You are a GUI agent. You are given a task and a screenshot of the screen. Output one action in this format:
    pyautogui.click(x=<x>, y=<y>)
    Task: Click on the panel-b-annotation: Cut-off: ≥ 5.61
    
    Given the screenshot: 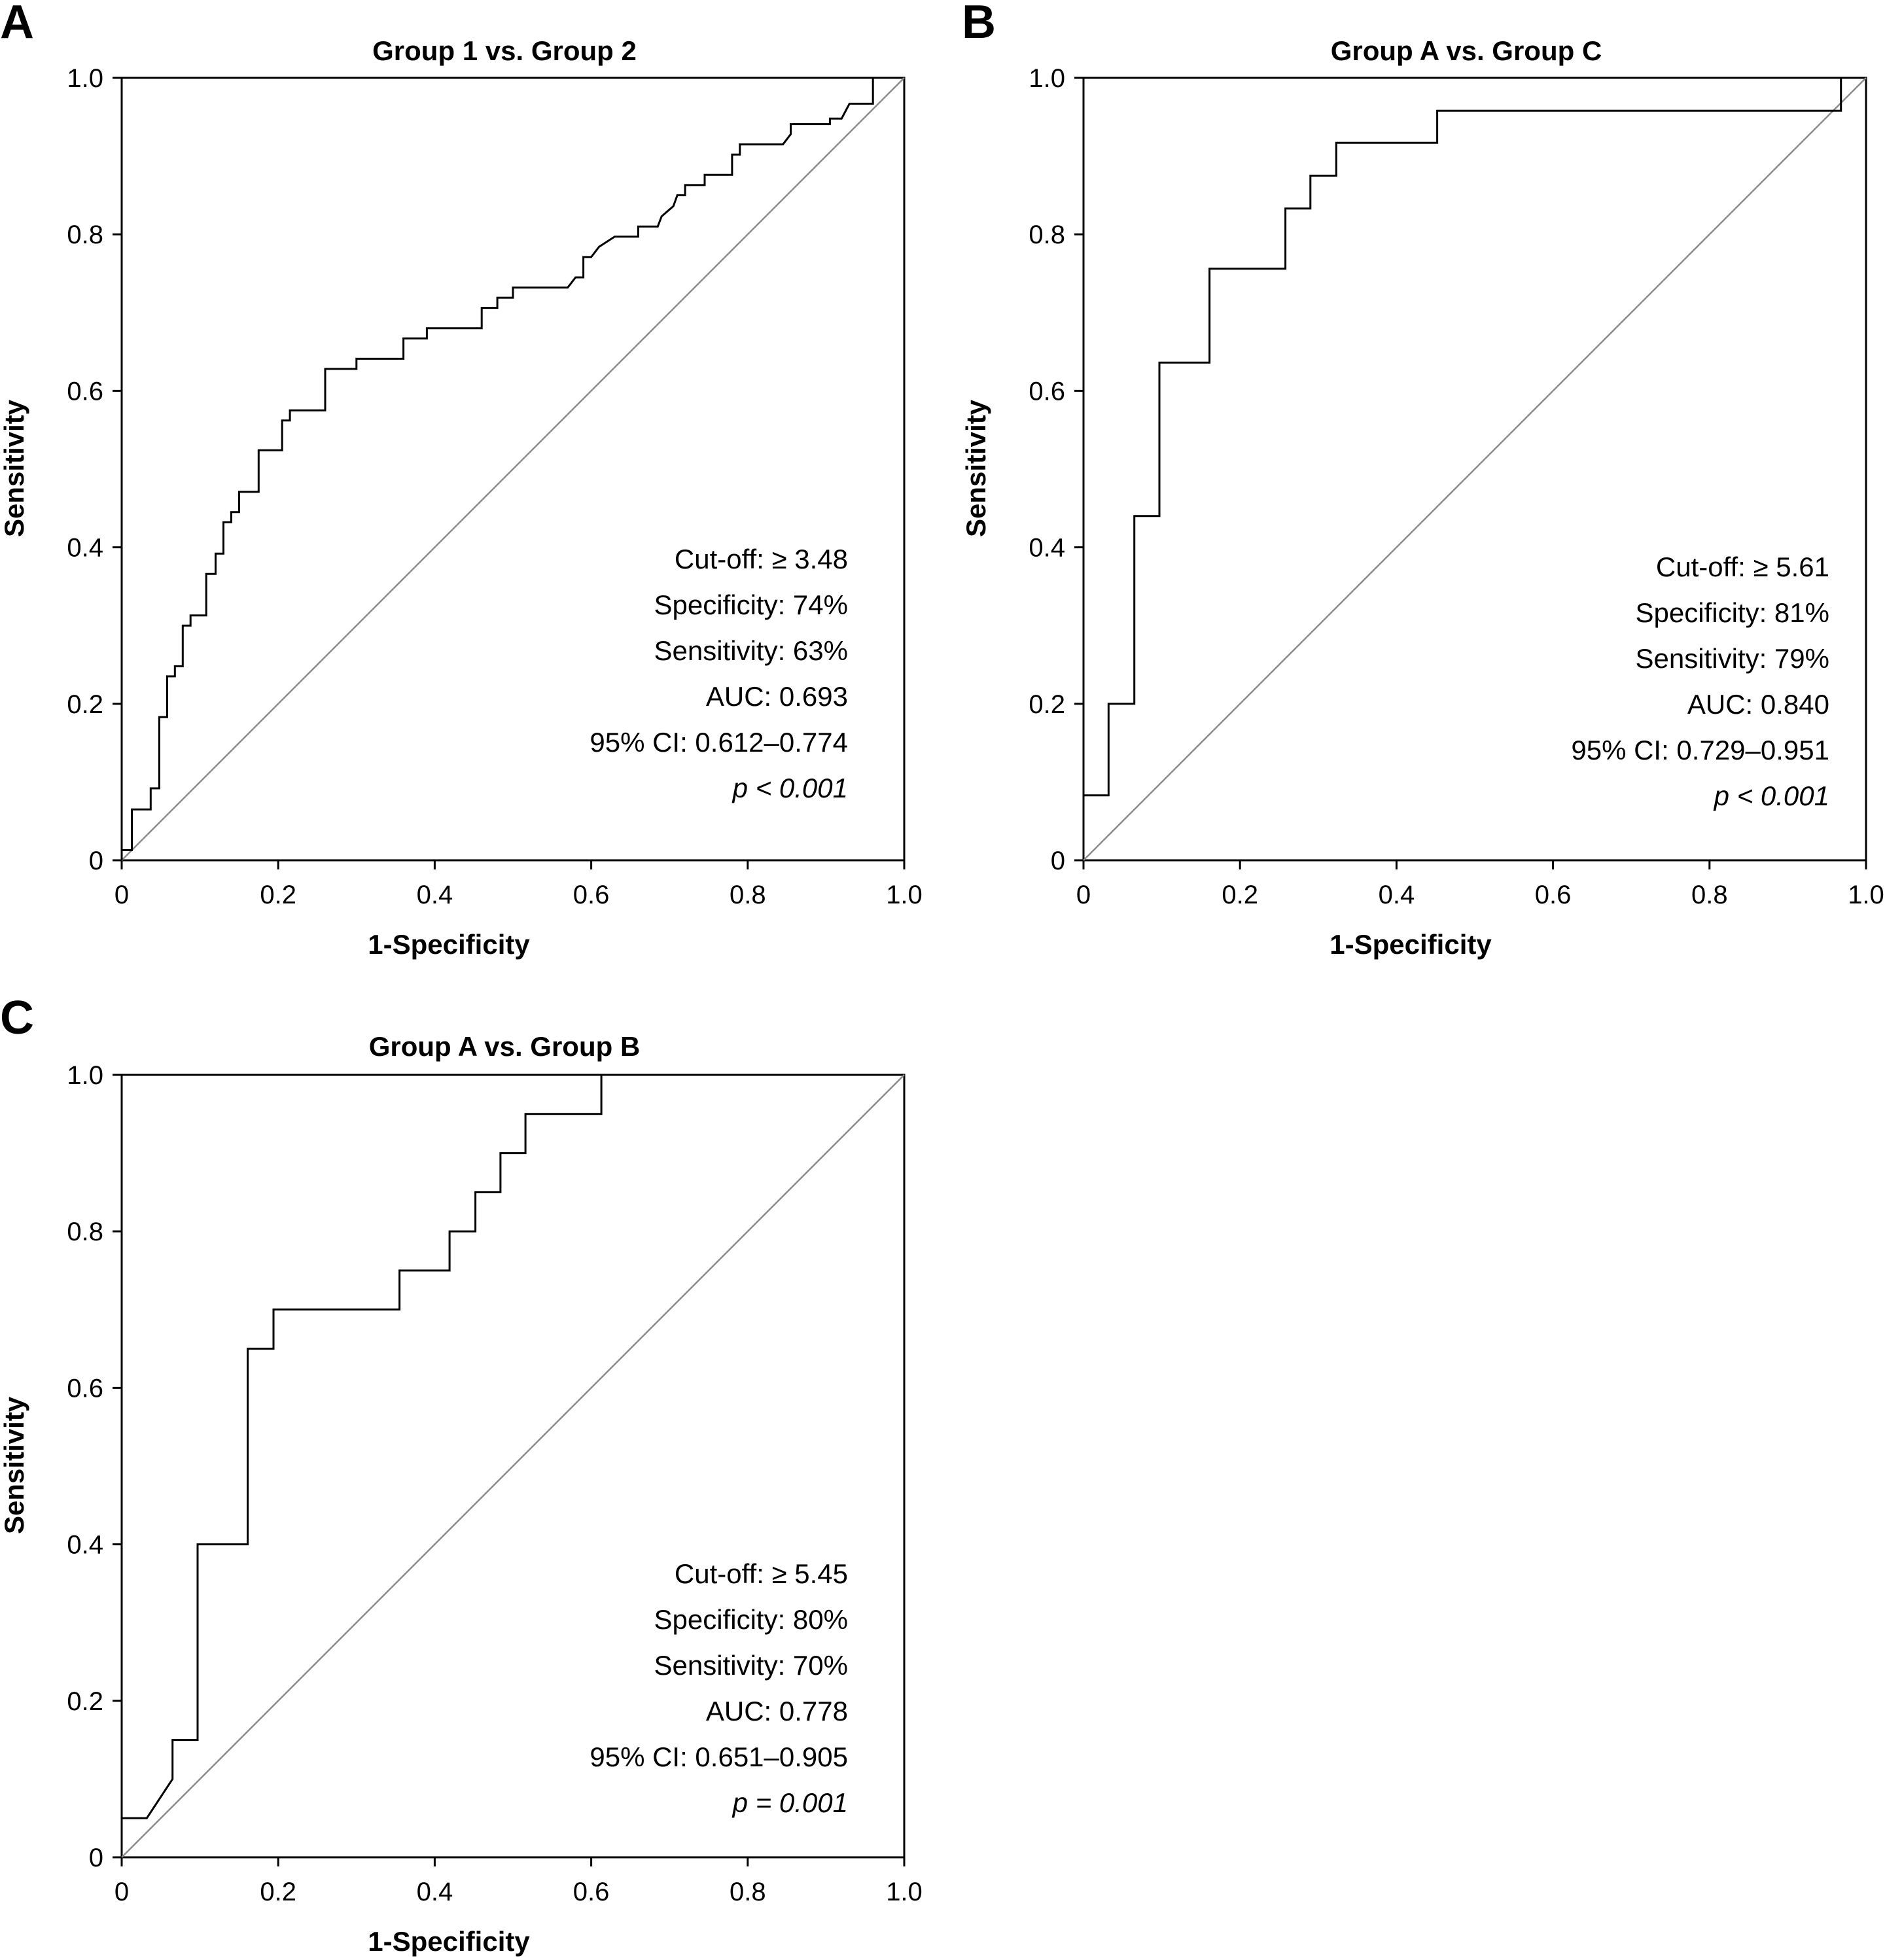 What is the action you would take?
    pyautogui.click(x=1742, y=566)
    